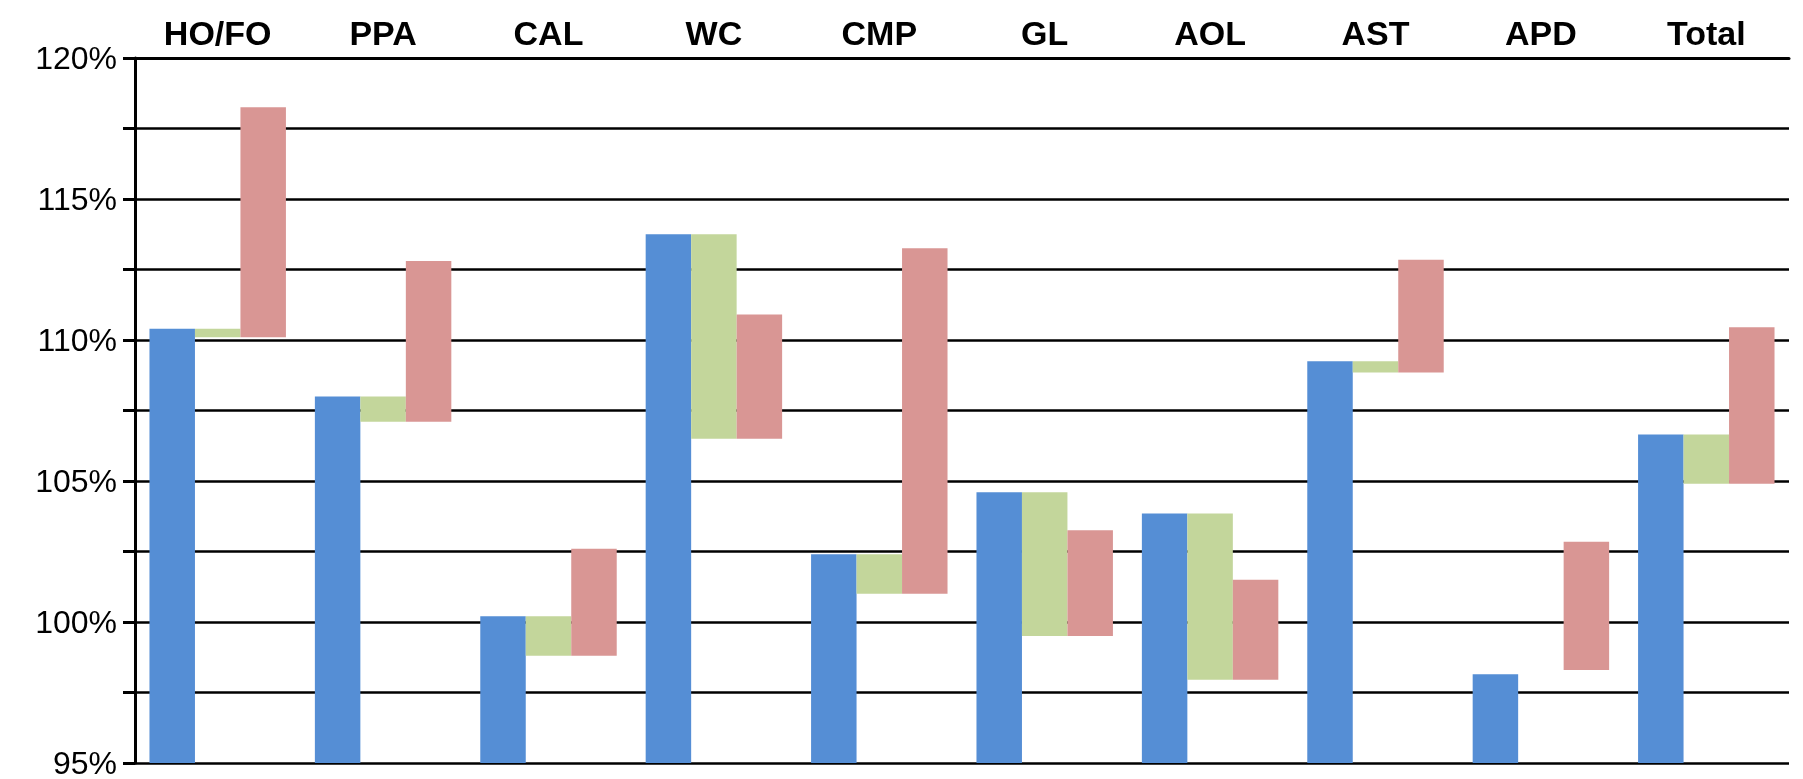 Image resolution: width=1803 pixels, height=779 pixels. What do you see at coordinates (1706, 33) in the screenshot?
I see `x-tick-label: Total` at bounding box center [1706, 33].